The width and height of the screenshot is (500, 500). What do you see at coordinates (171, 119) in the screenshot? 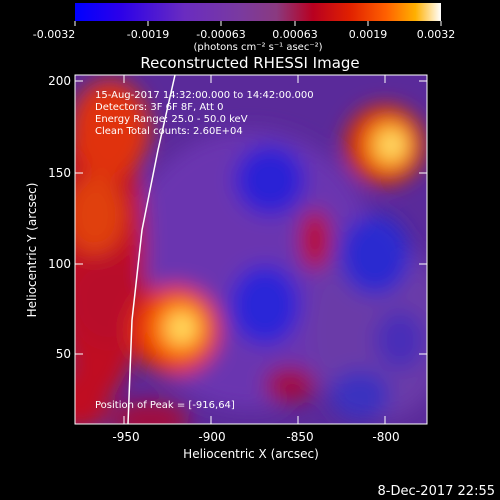
I see `info-energy-range: Energy Range: 25.0 - 50.0 keV` at bounding box center [171, 119].